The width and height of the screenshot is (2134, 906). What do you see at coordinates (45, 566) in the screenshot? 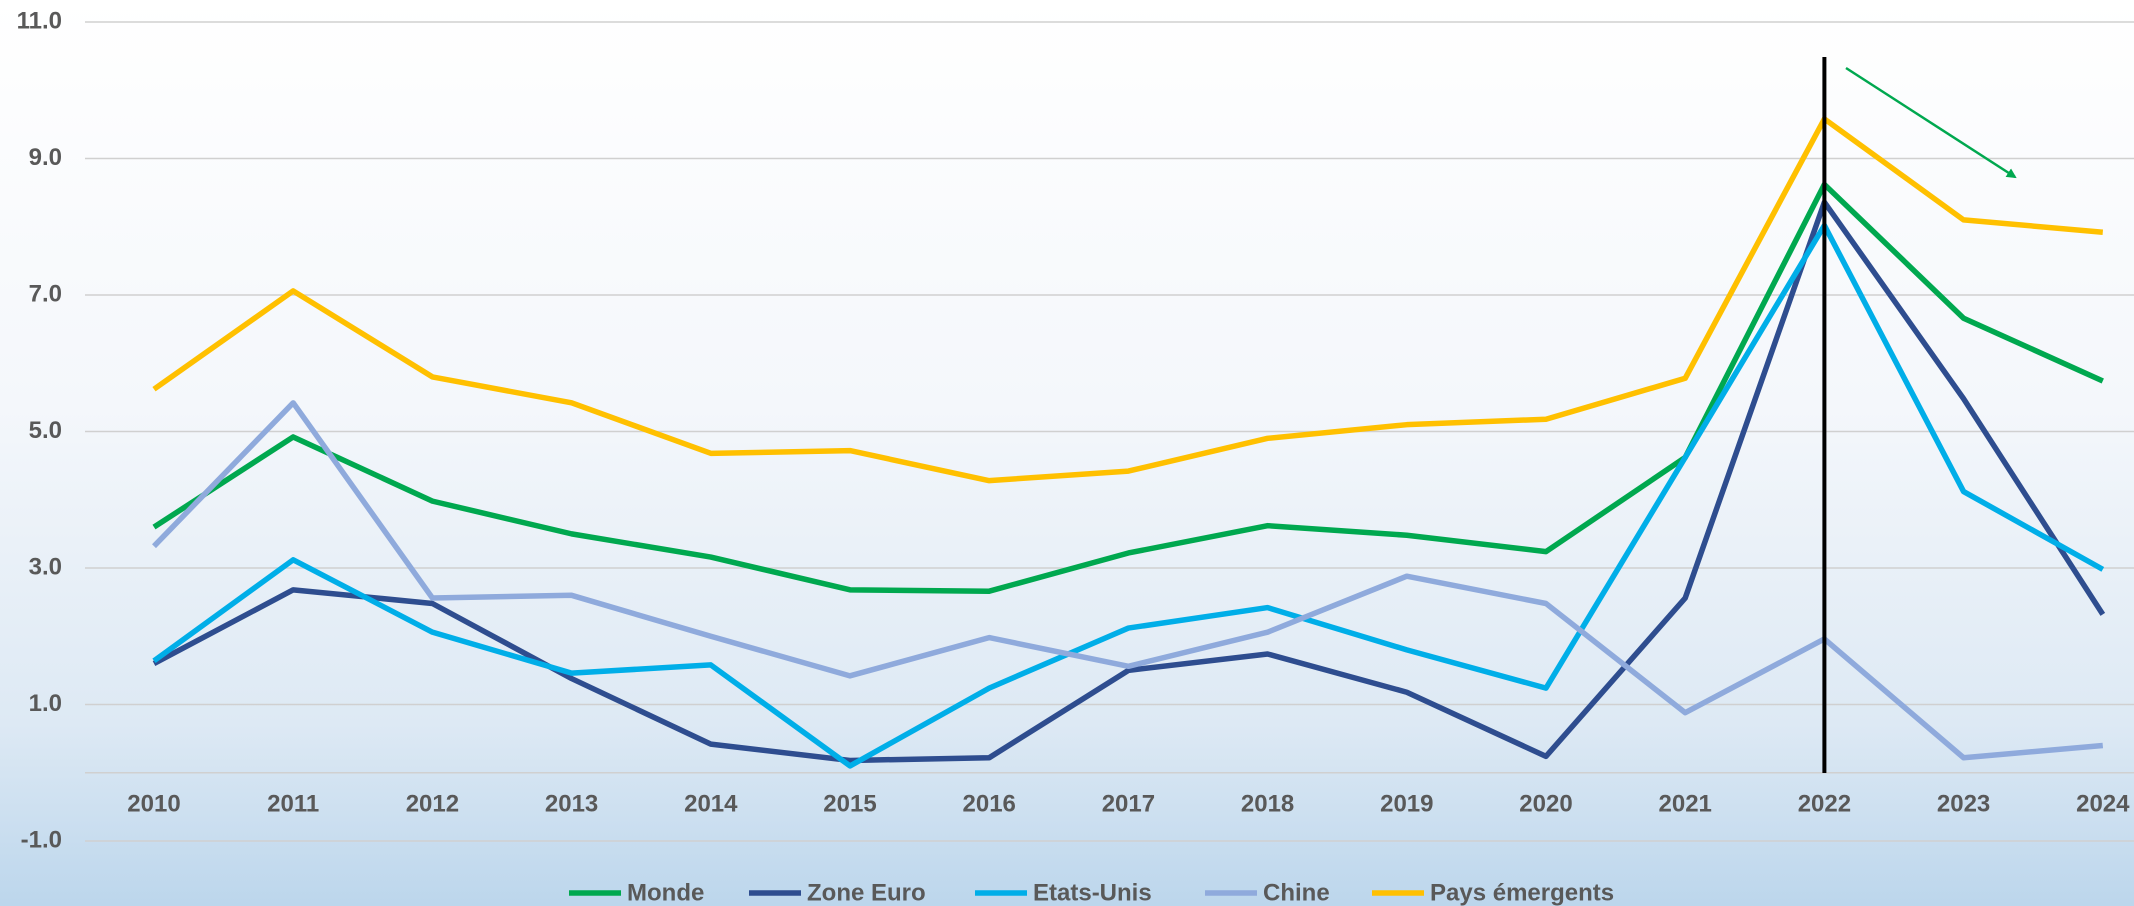
I see `y-tick-label: 3.0` at bounding box center [45, 566].